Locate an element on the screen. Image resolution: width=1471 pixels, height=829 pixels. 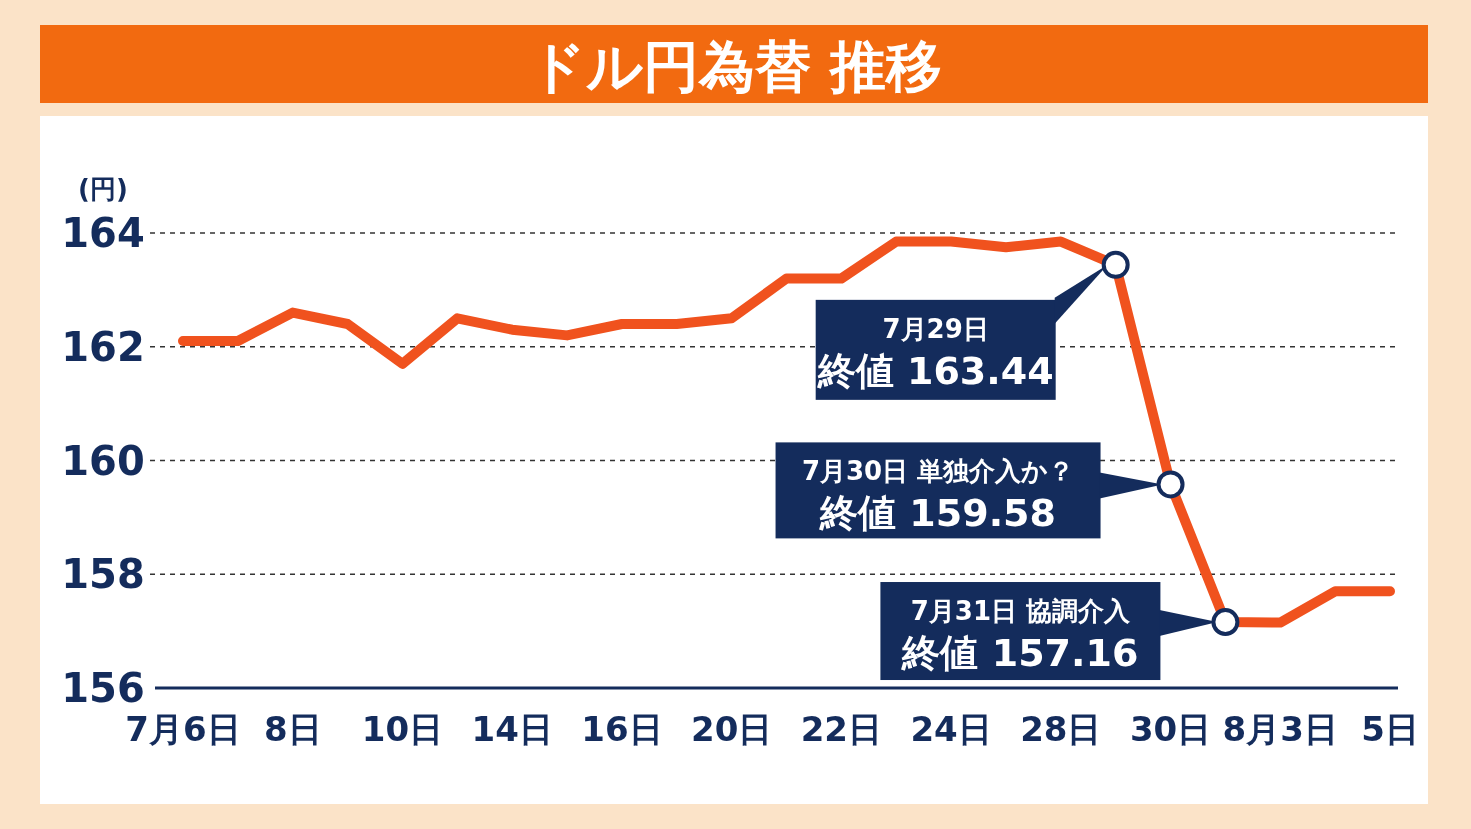
x-tick-label: 8日 is located at coordinates (292, 729).